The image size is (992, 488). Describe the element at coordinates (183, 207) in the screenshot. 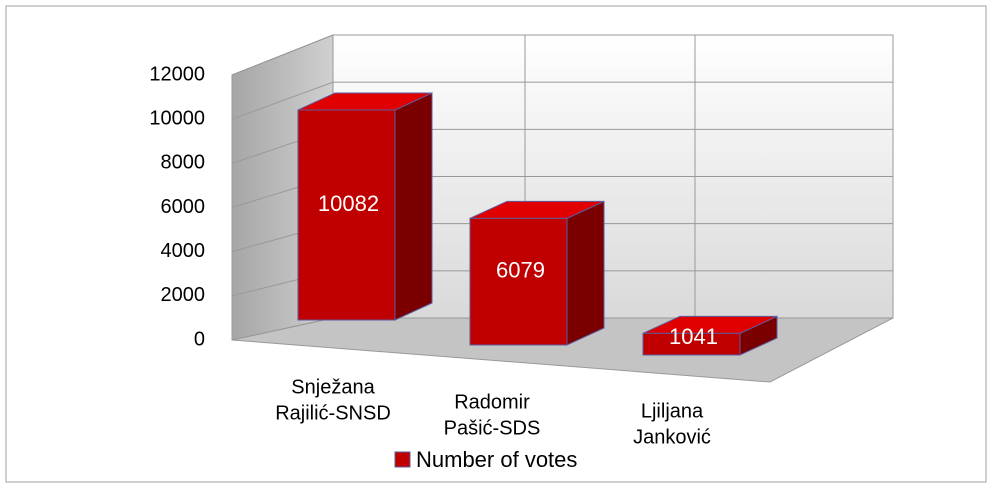

I see `y-tick-label: 6000` at that location.